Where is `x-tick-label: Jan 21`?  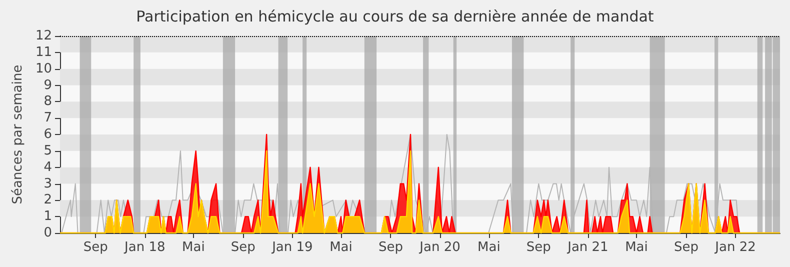
x-tick-label: Jan 21 is located at coordinates (587, 247).